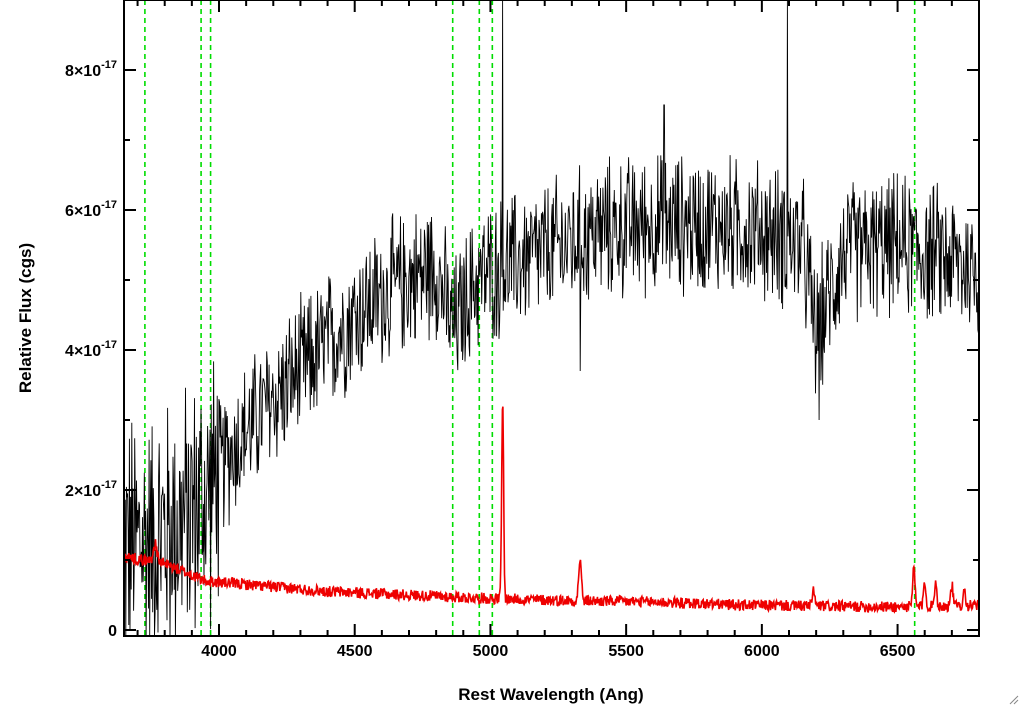 The width and height of the screenshot is (1020, 706). I want to click on x-tick-label: 4000, so click(219, 651).